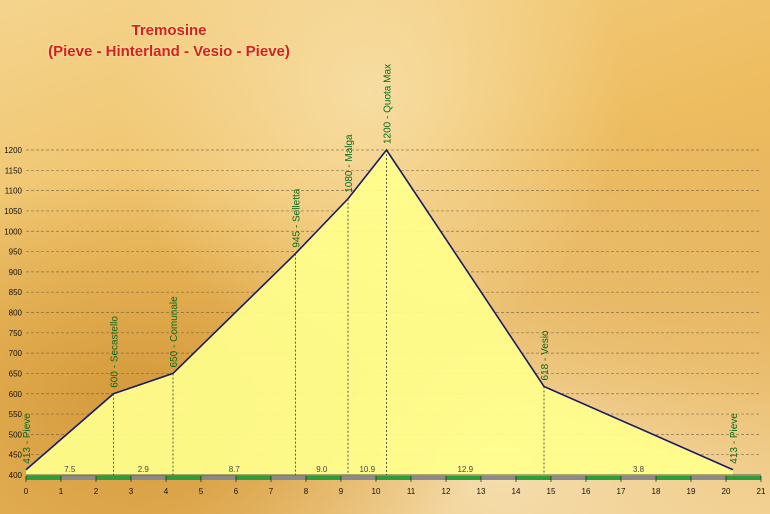 Image resolution: width=770 pixels, height=514 pixels. What do you see at coordinates (14, 170) in the screenshot?
I see `y-tick-label: 1150` at bounding box center [14, 170].